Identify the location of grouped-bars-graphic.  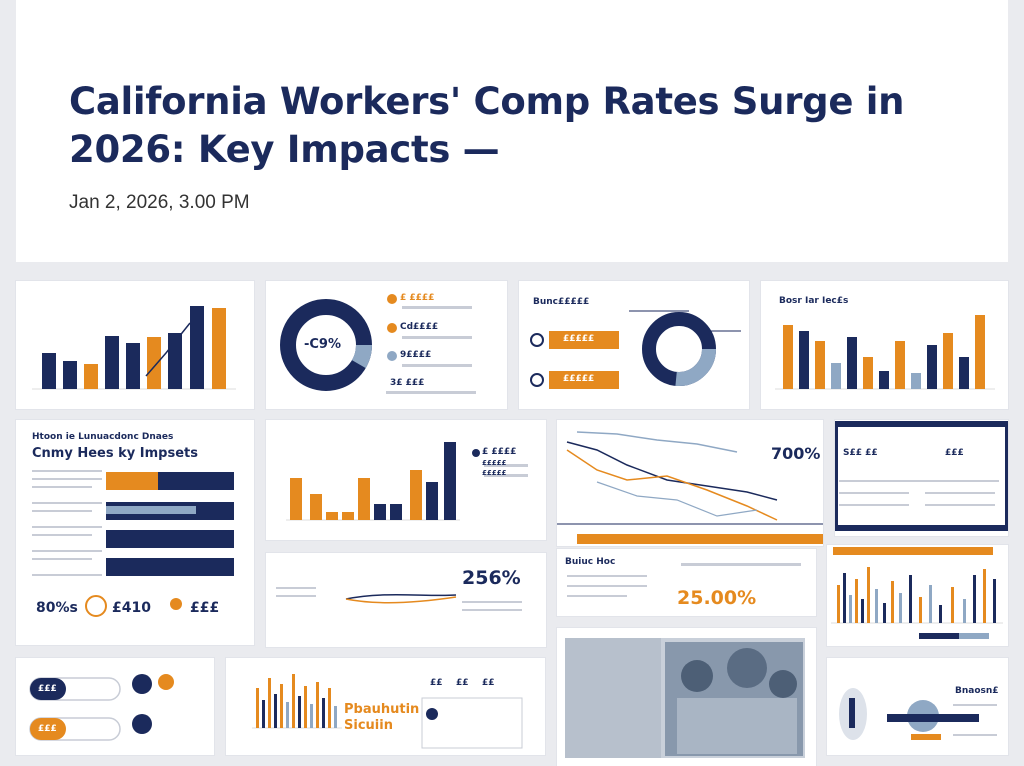
(885, 352).